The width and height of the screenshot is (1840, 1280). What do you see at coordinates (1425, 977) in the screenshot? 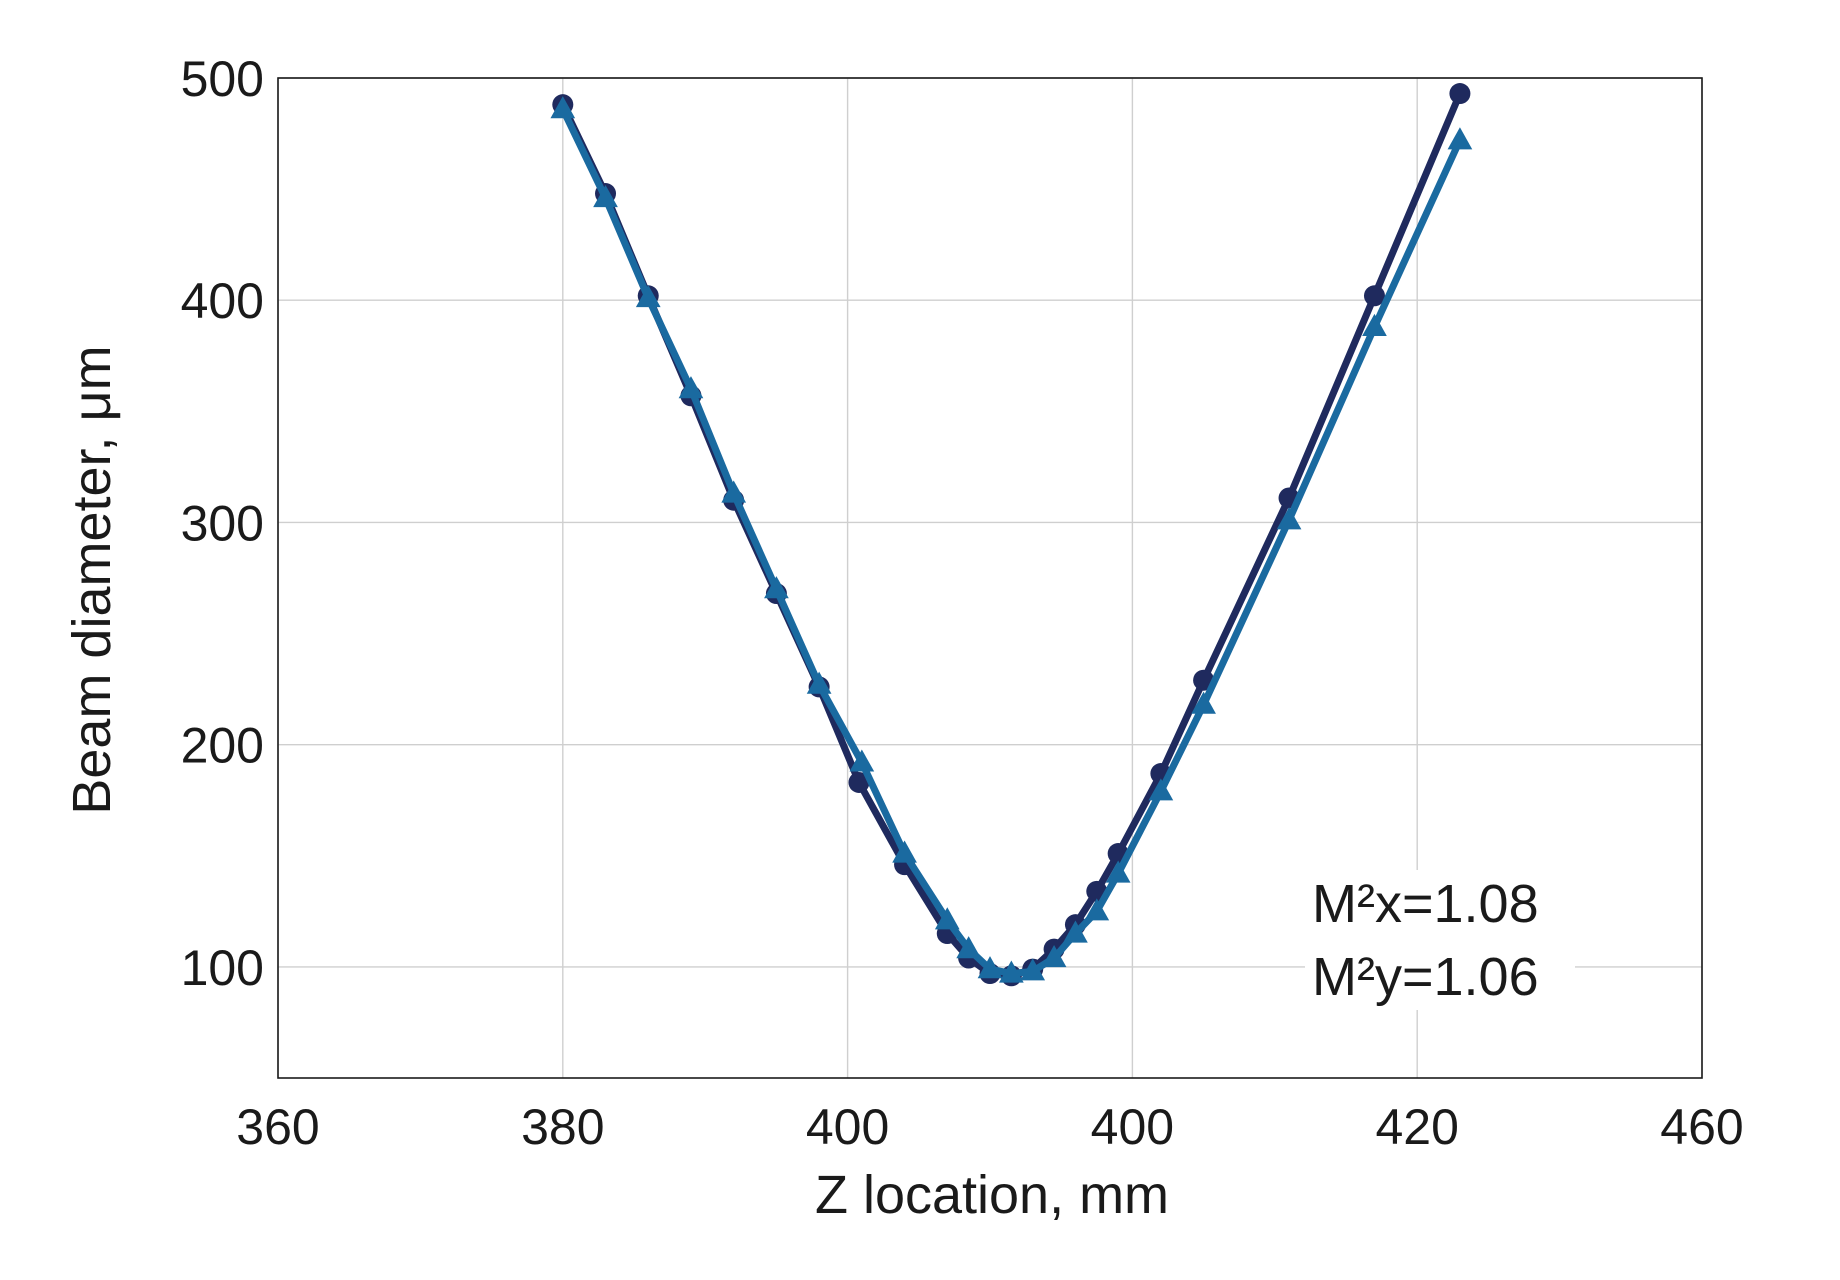
I see `annotation-m2y: M²y=1.06` at bounding box center [1425, 977].